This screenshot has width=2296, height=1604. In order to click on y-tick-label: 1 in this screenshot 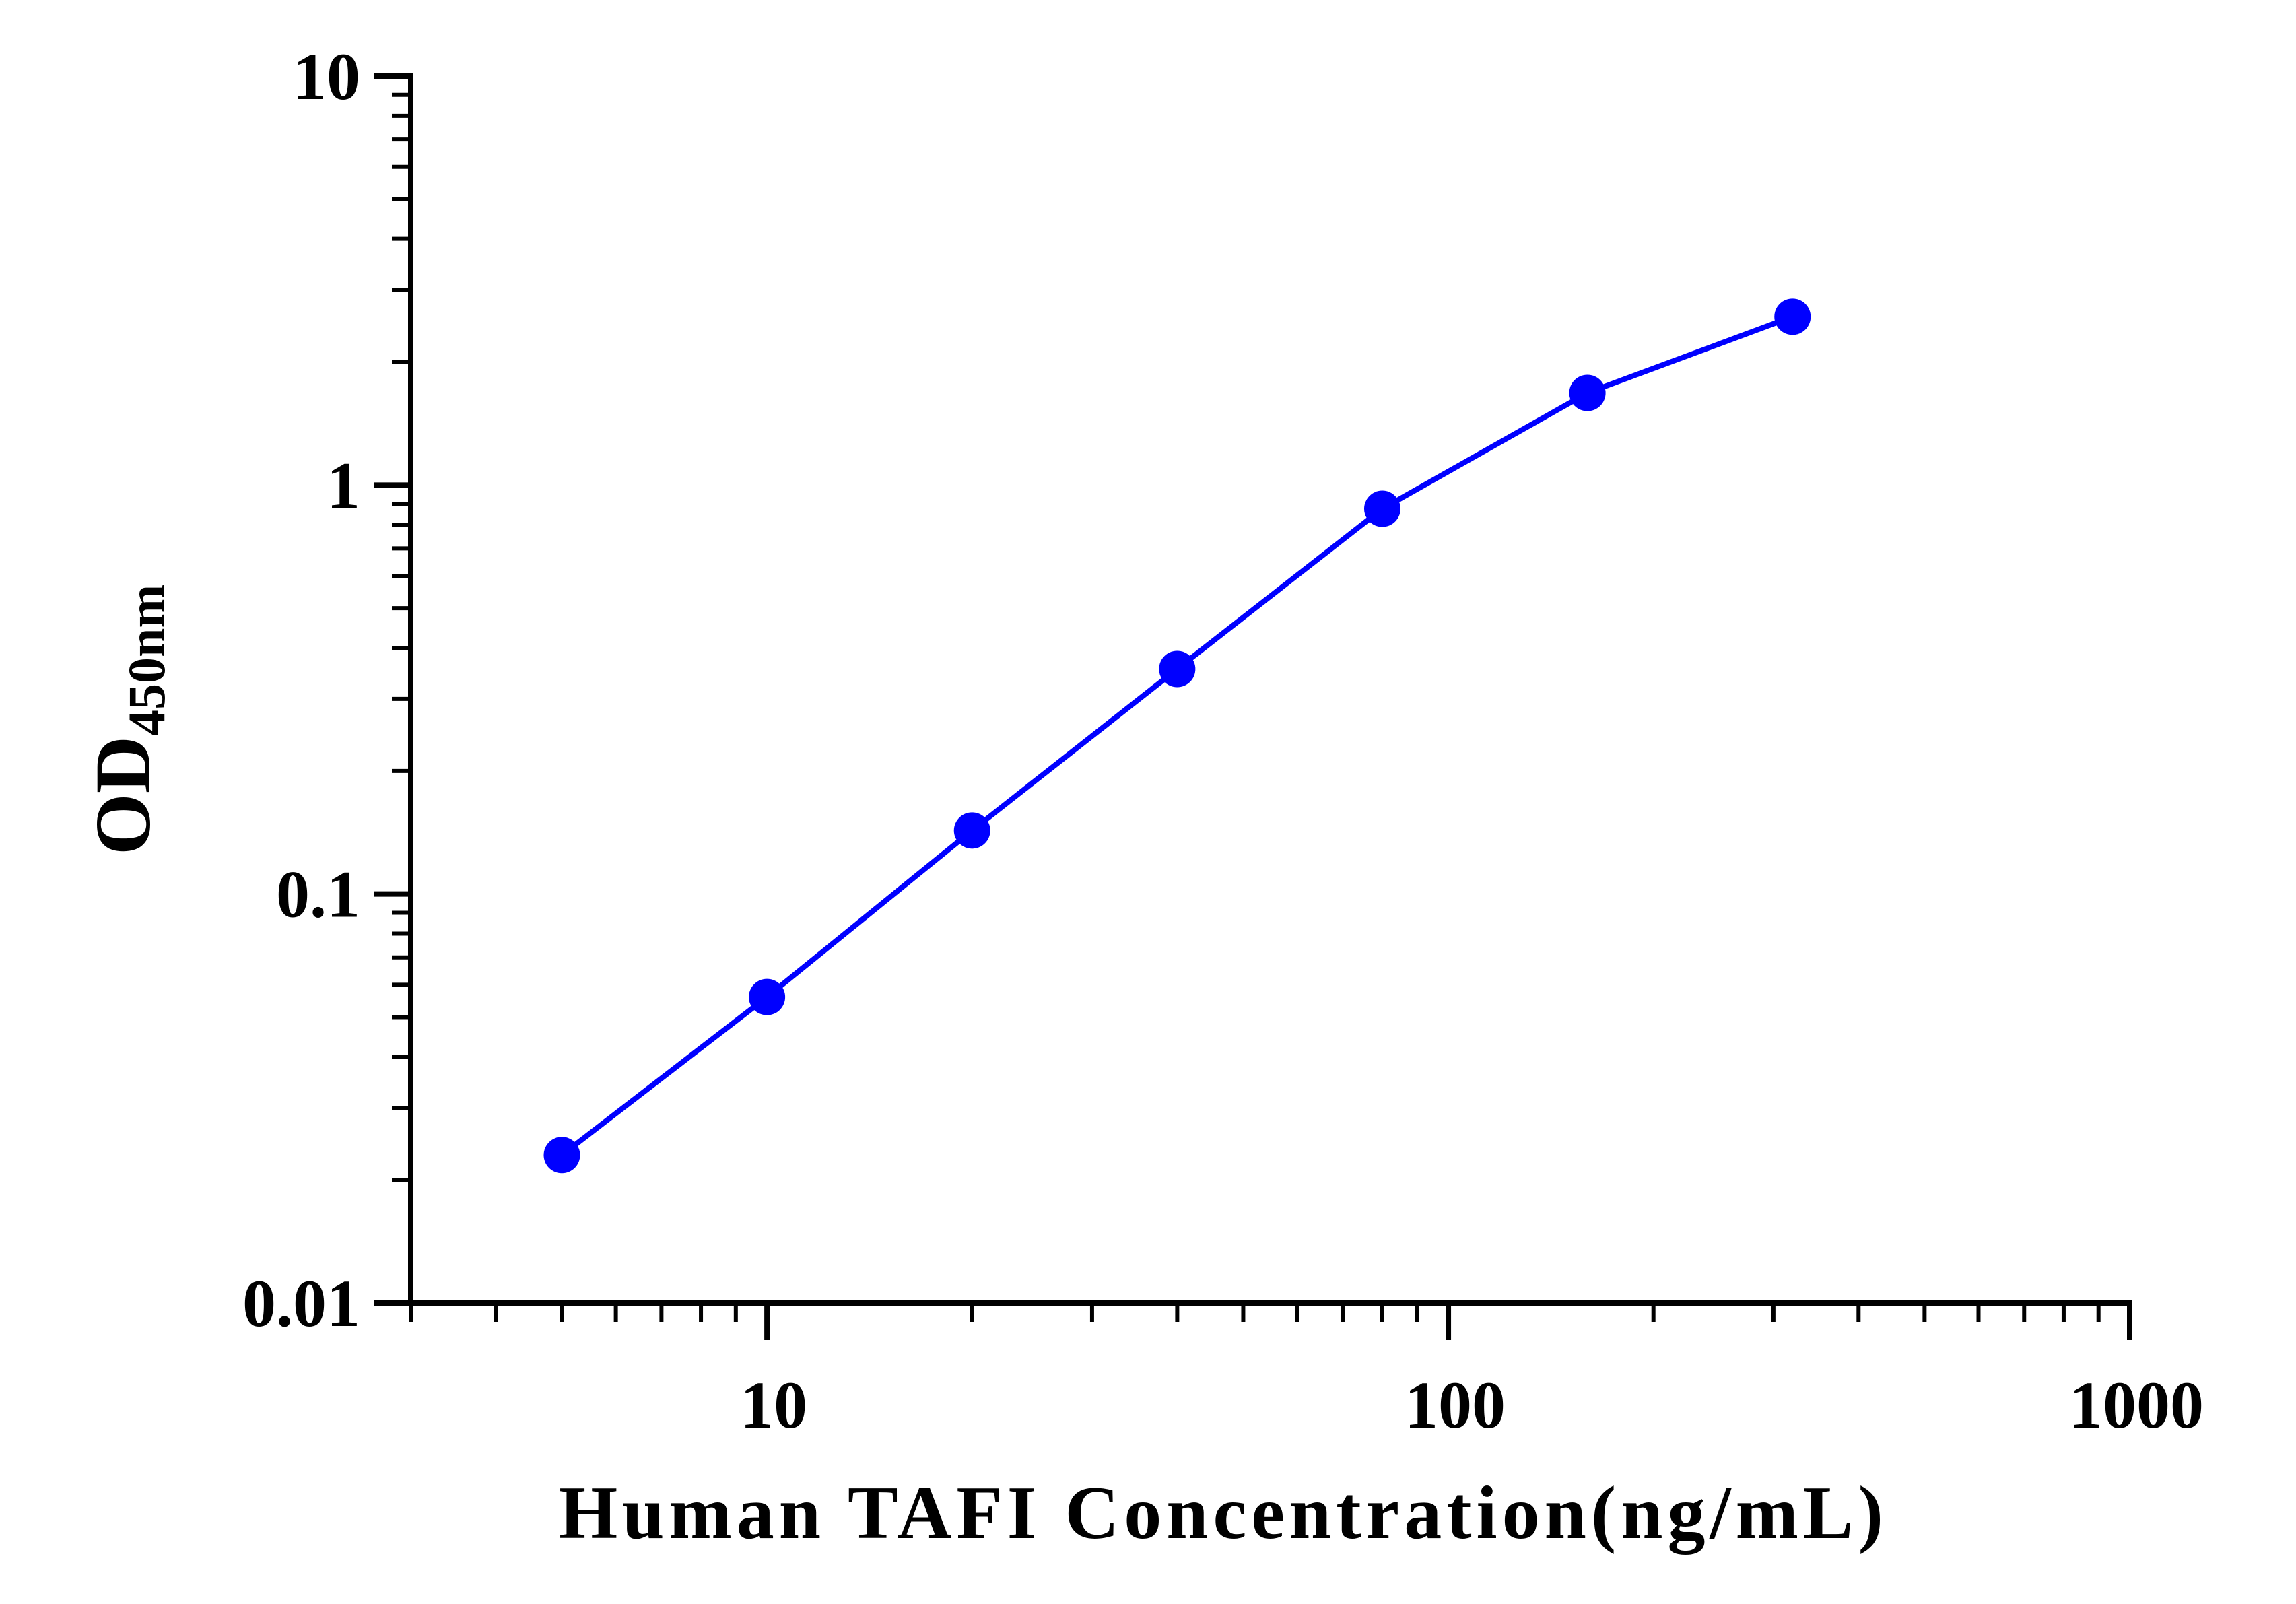, I will do `click(343, 486)`.